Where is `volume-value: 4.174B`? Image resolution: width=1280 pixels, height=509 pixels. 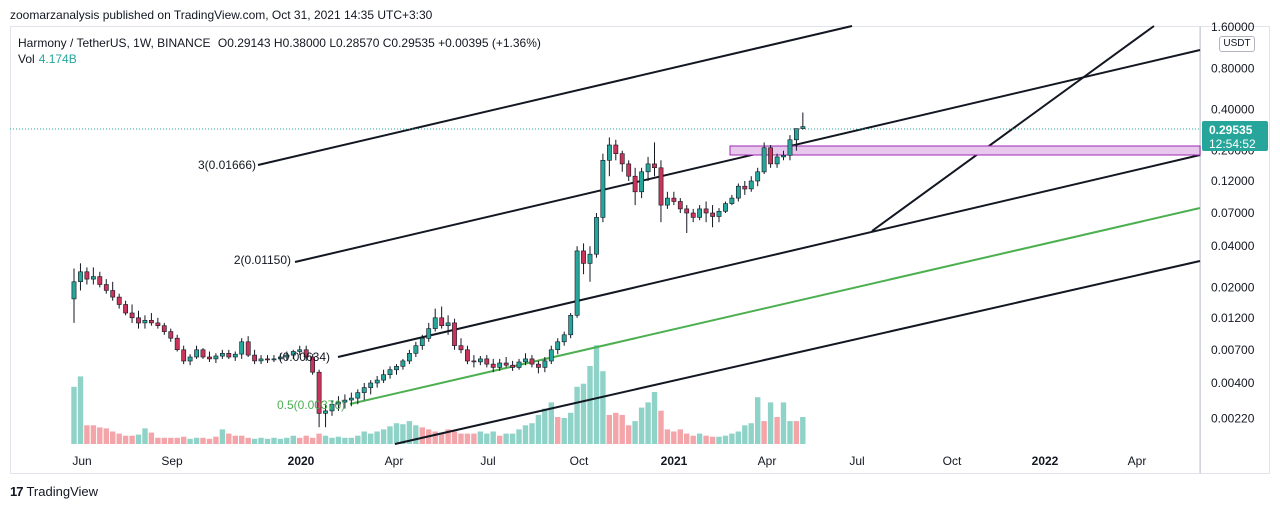
volume-value: 4.174B is located at coordinates (57, 59).